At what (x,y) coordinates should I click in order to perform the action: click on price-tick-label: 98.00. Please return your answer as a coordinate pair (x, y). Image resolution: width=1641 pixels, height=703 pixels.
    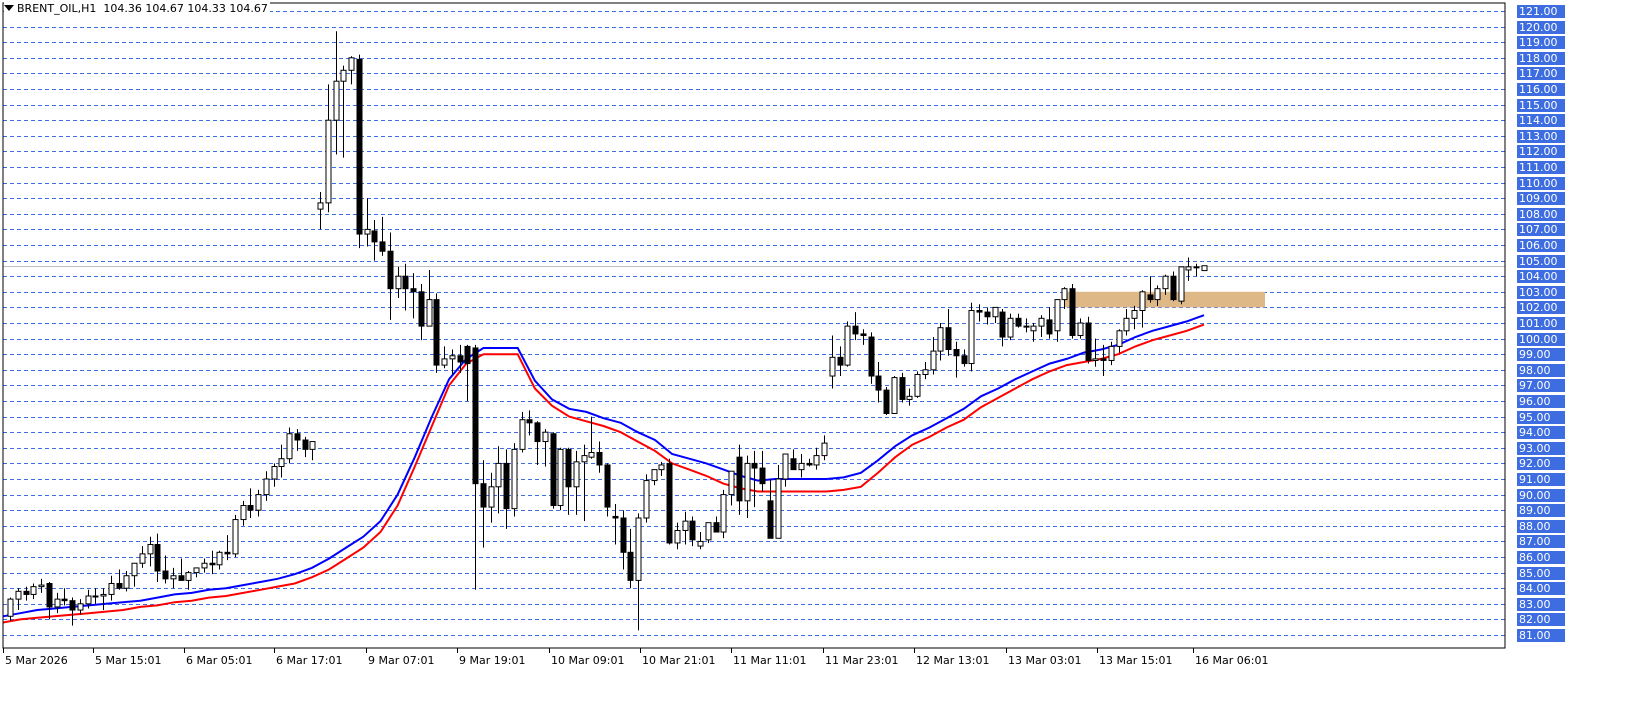
    Looking at the image, I should click on (1541, 370).